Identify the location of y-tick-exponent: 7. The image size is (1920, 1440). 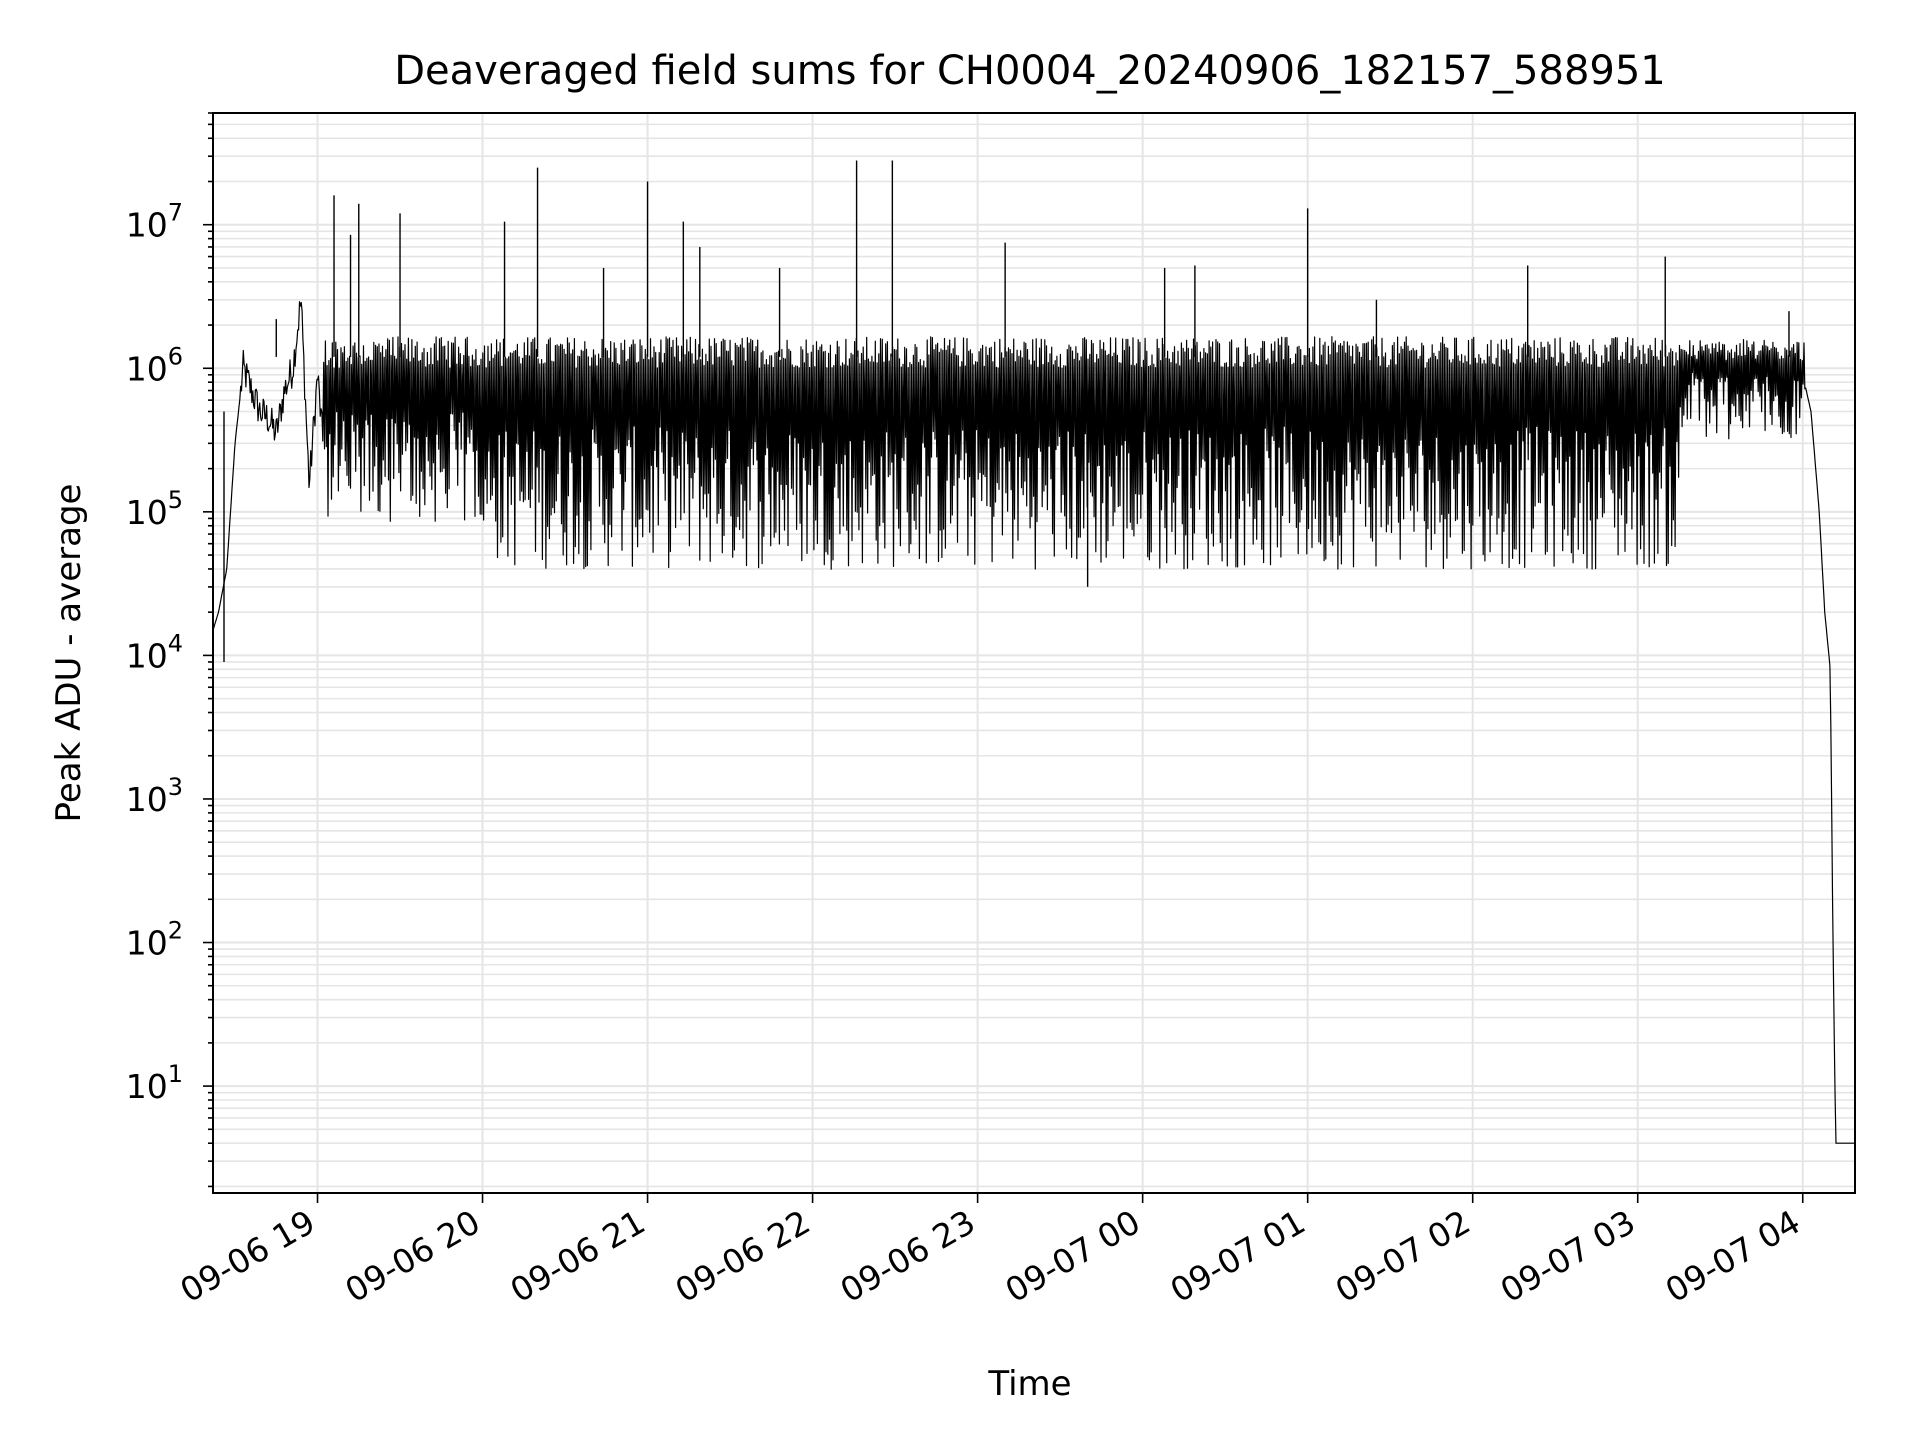
(175, 213).